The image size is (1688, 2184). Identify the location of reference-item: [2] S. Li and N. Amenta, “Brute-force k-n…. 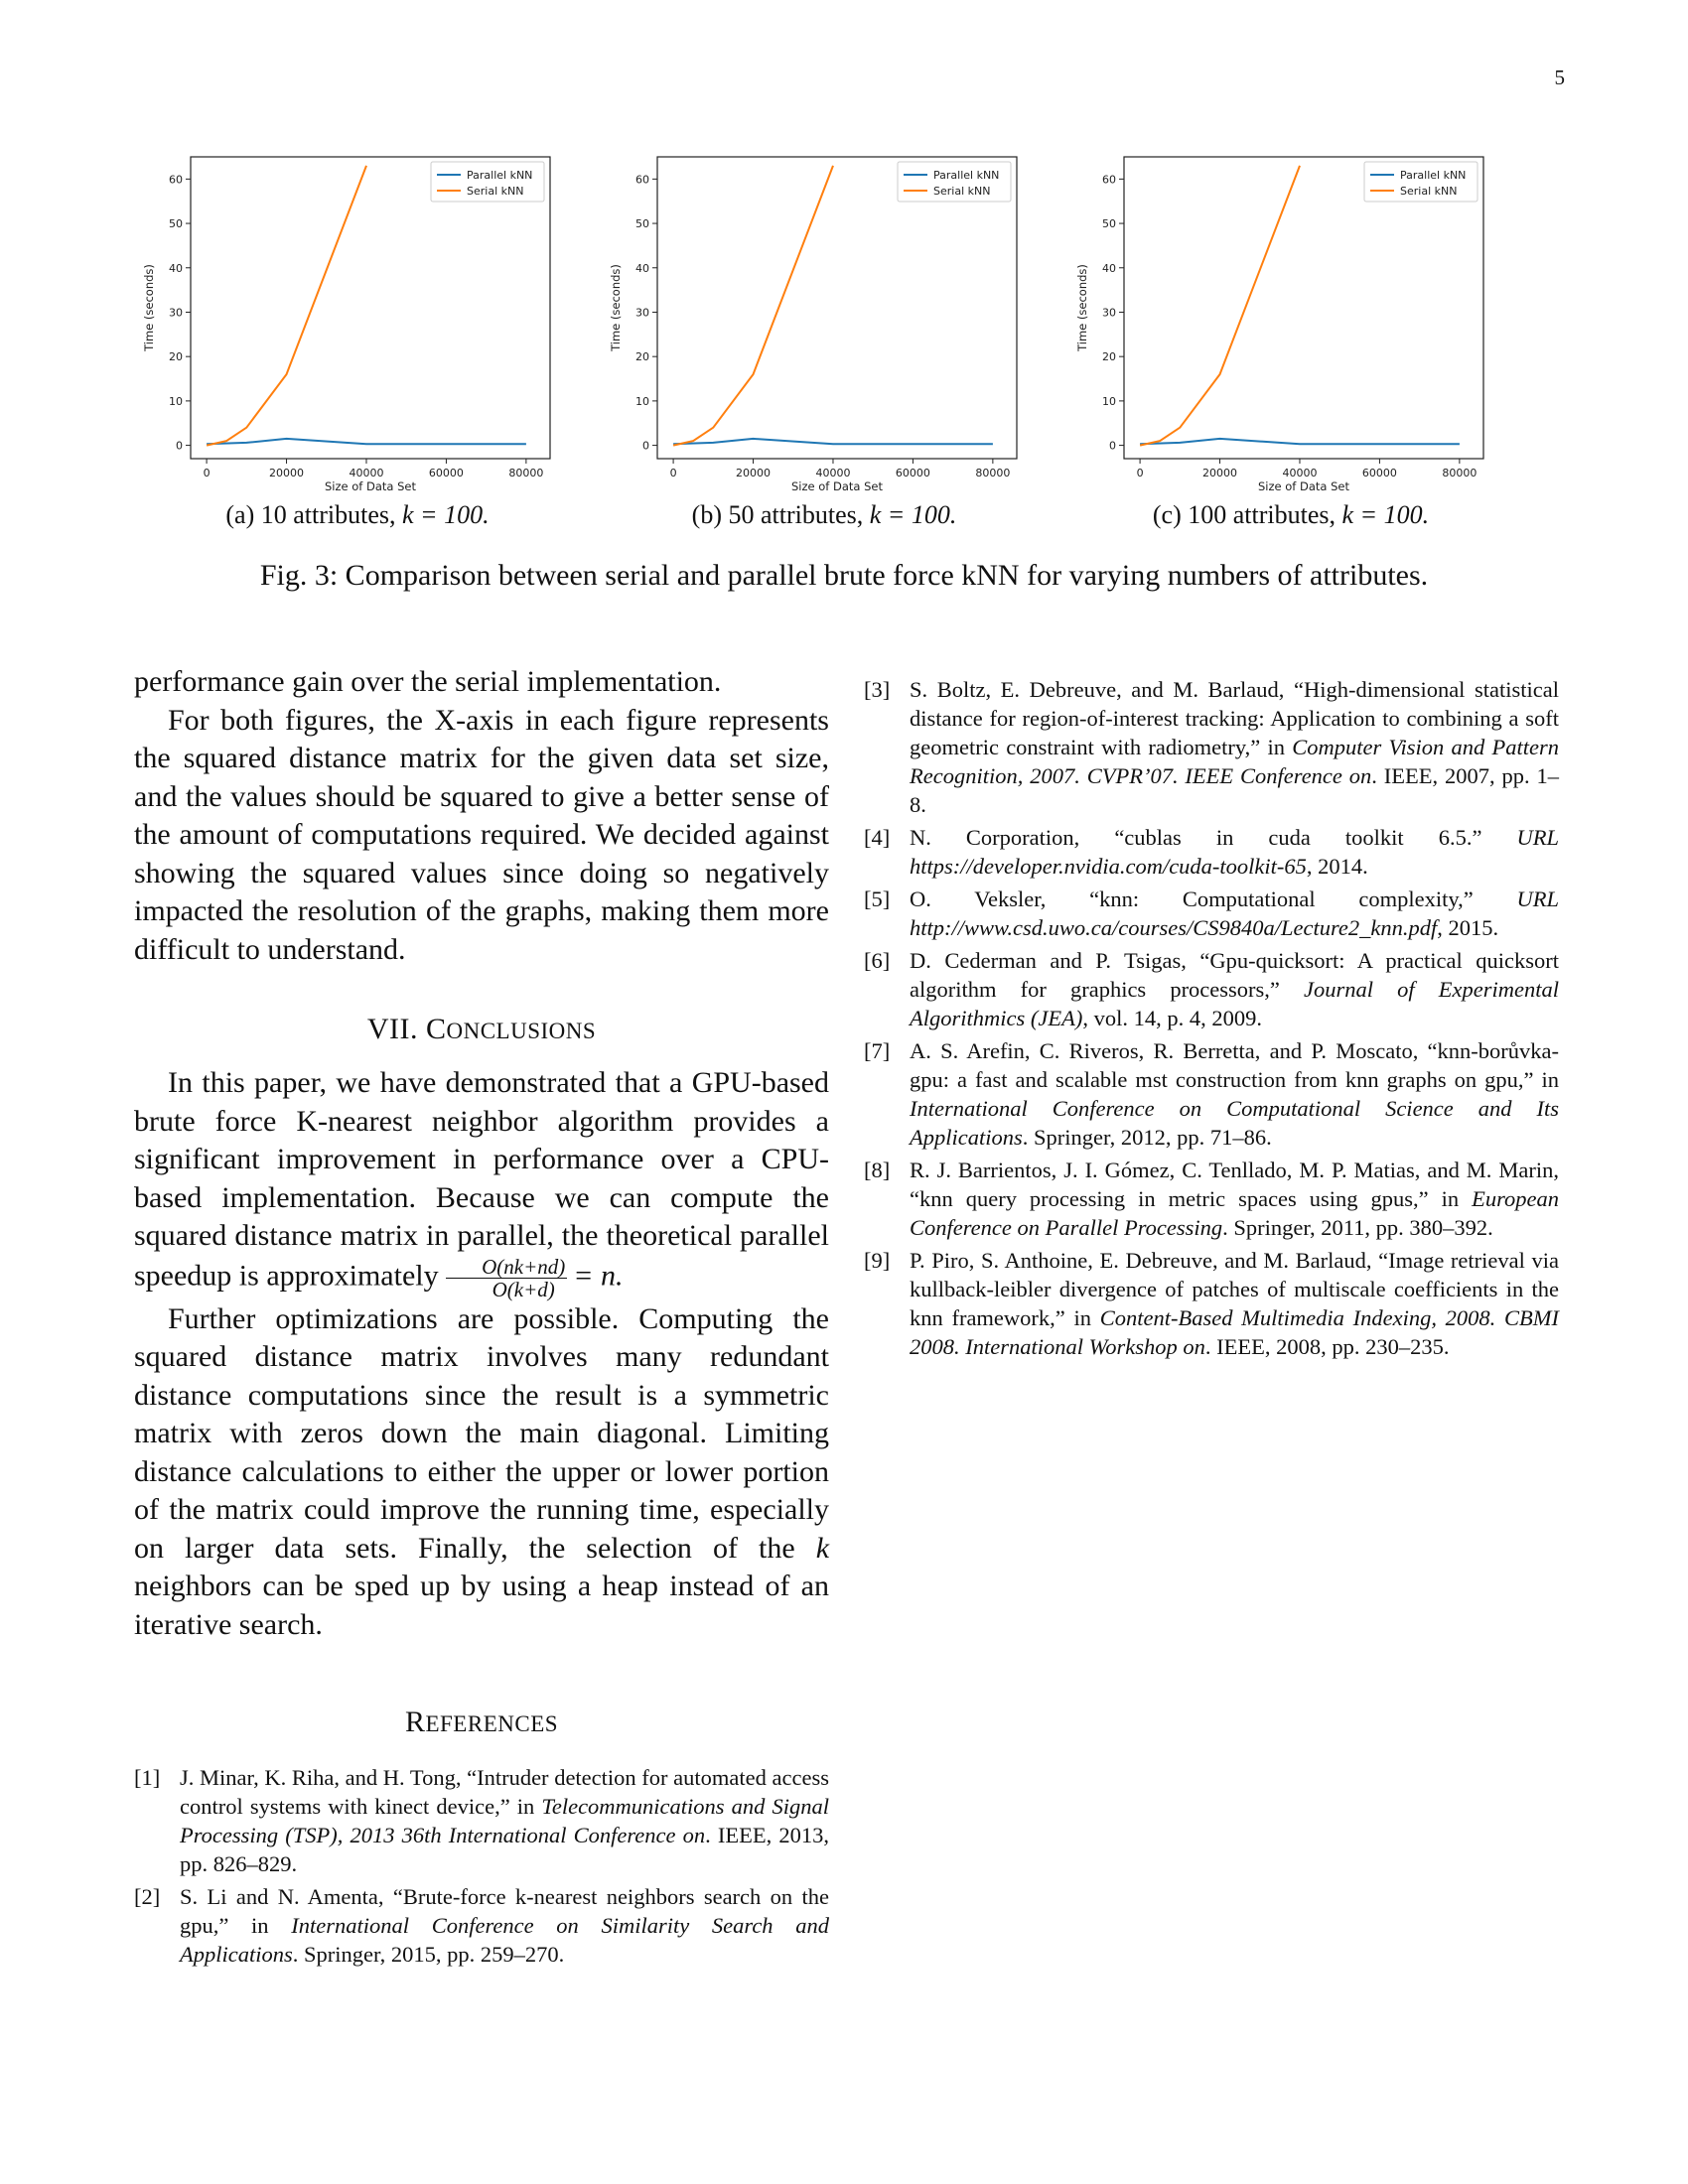
(481, 1925).